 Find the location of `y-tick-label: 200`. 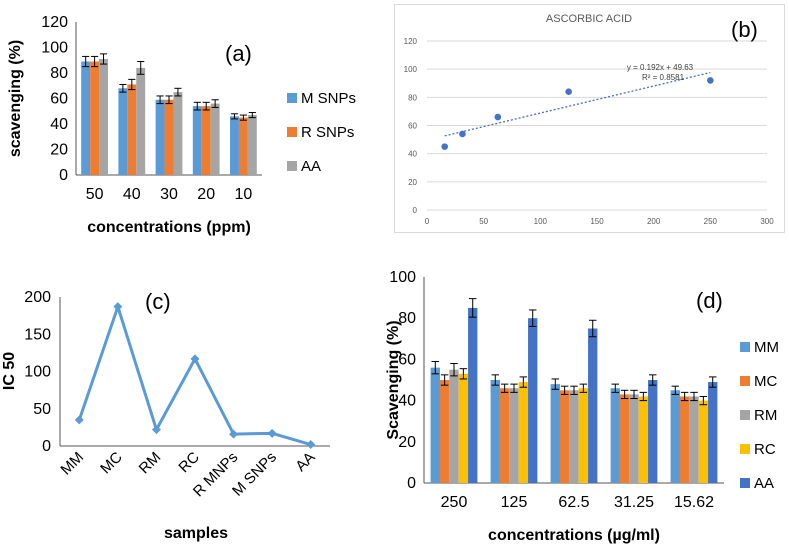

y-tick-label: 200 is located at coordinates (37, 297).